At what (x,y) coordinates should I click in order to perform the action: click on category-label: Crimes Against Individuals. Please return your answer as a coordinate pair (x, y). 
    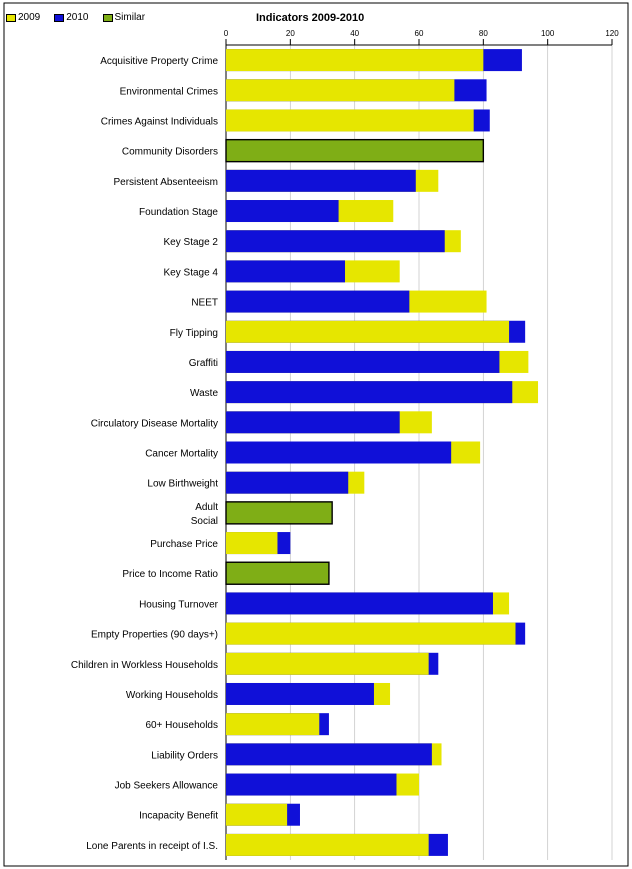
    Looking at the image, I should click on (159, 121).